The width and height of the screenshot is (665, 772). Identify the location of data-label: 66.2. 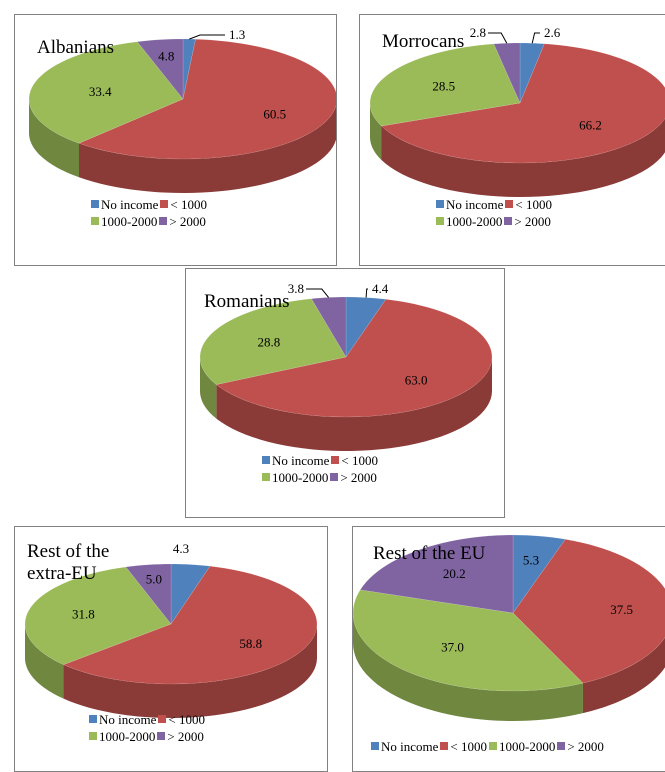
(590, 124).